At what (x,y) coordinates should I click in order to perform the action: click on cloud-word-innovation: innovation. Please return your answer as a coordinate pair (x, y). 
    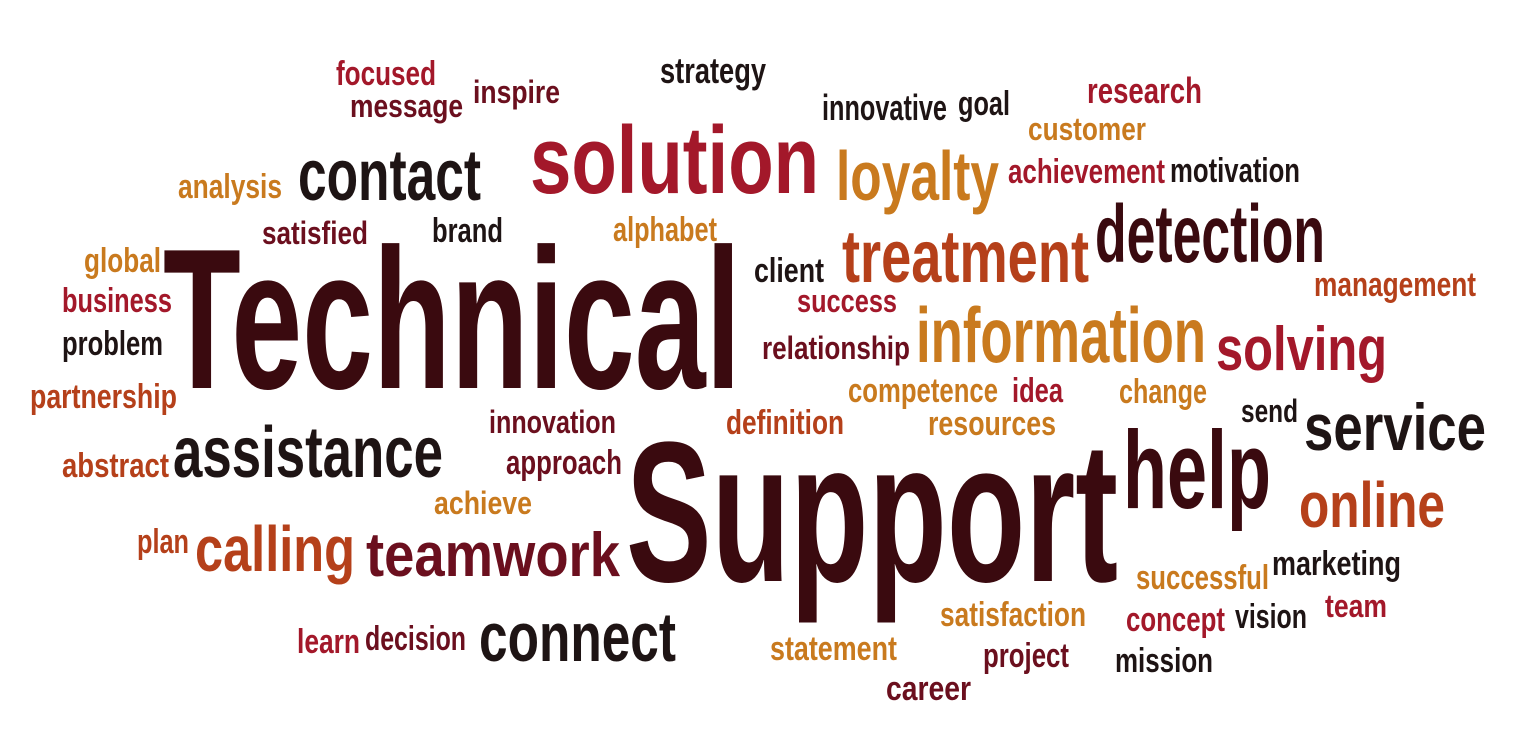
    Looking at the image, I should click on (552, 422).